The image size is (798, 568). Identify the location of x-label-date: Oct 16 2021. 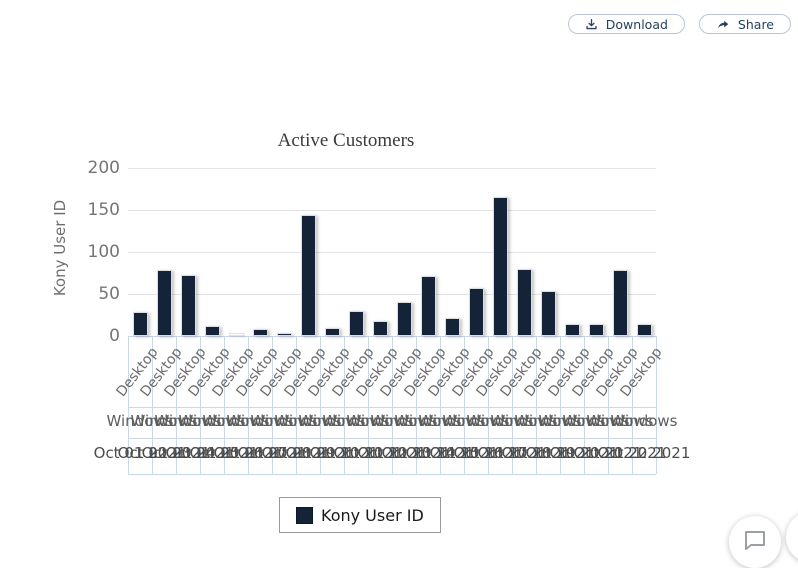
(500, 453).